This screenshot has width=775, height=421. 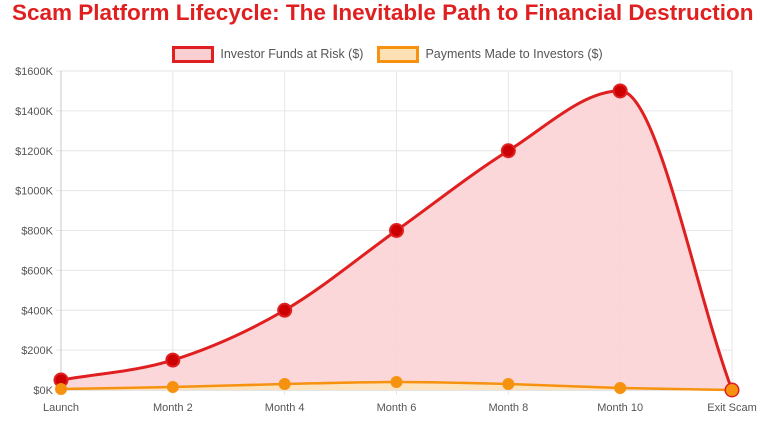 I want to click on x-tick-label: Launch, so click(x=61, y=408).